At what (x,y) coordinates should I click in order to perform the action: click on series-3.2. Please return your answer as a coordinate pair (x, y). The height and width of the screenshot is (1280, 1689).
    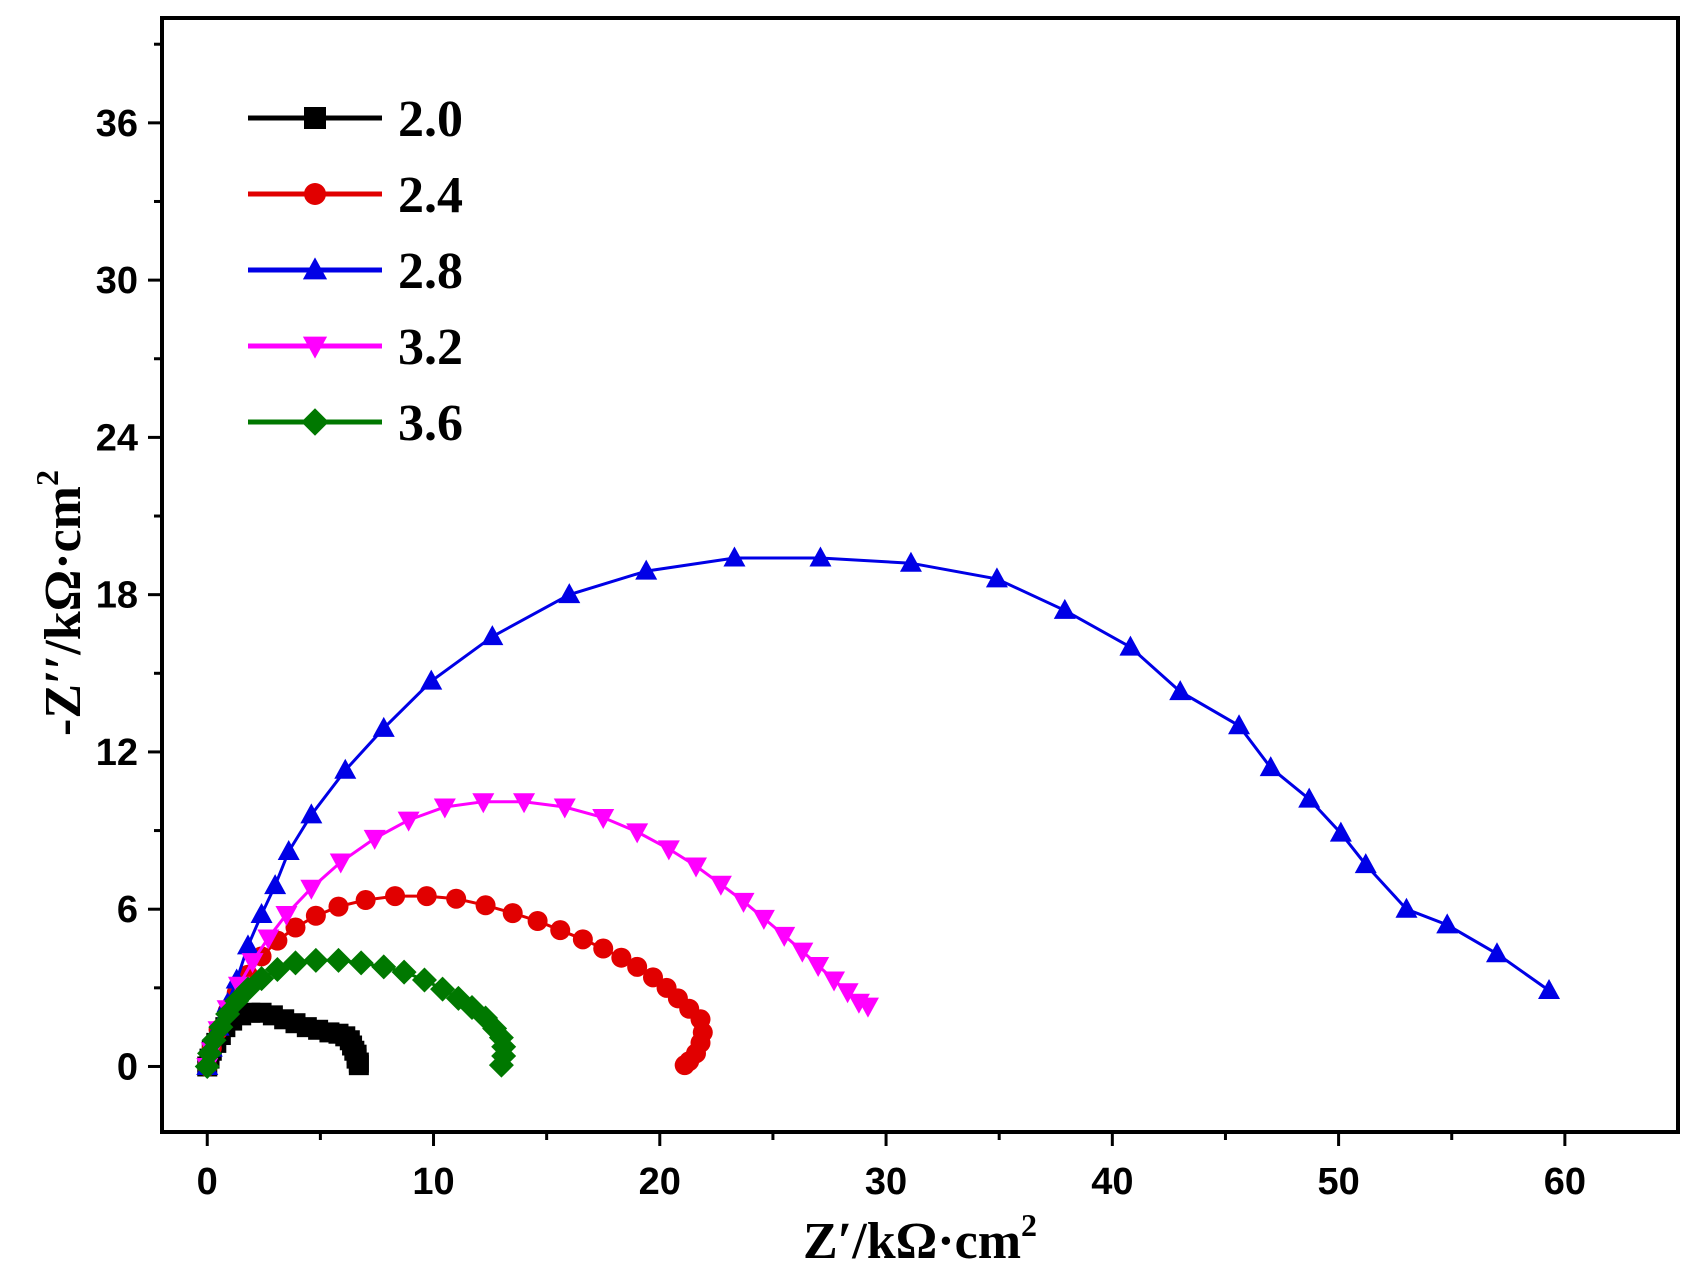
    Looking at the image, I should click on (537, 935).